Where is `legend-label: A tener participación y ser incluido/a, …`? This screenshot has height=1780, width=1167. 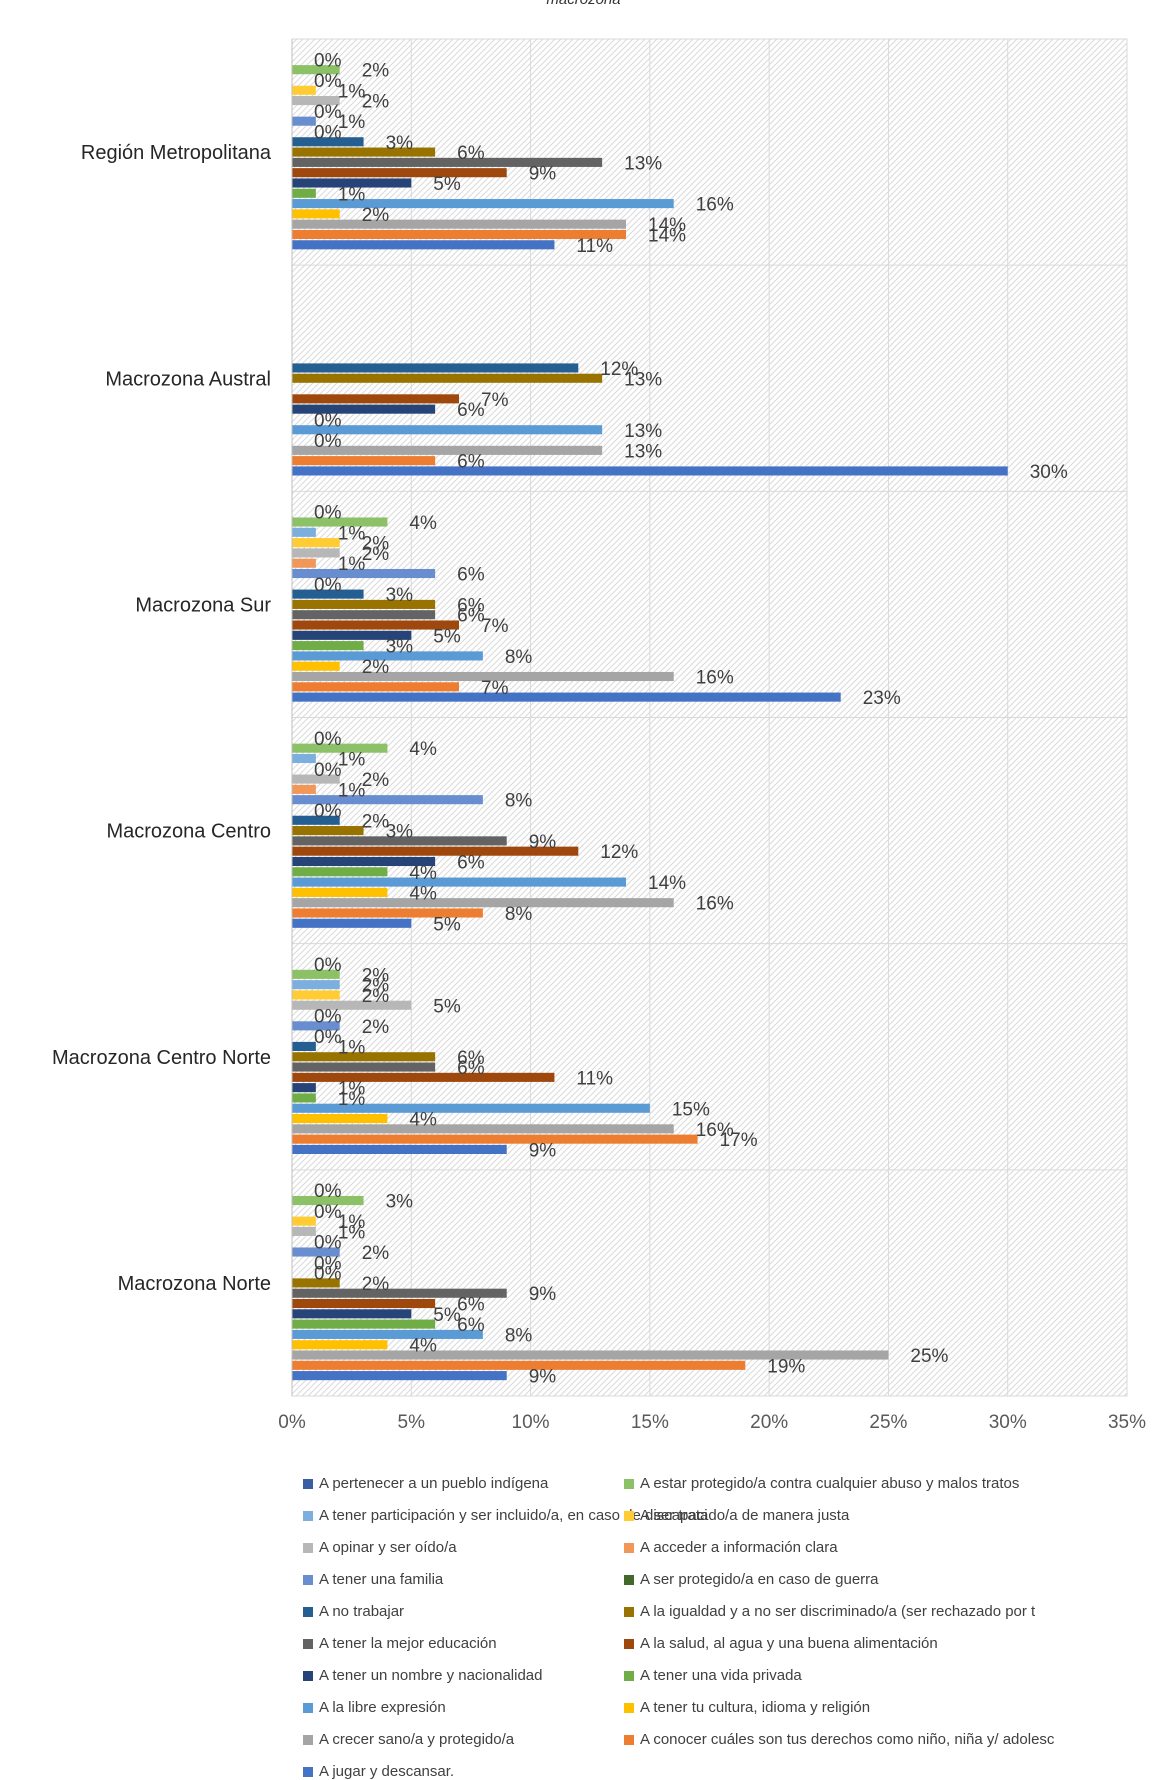 legend-label: A tener participación y ser incluido/a, … is located at coordinates (513, 1515).